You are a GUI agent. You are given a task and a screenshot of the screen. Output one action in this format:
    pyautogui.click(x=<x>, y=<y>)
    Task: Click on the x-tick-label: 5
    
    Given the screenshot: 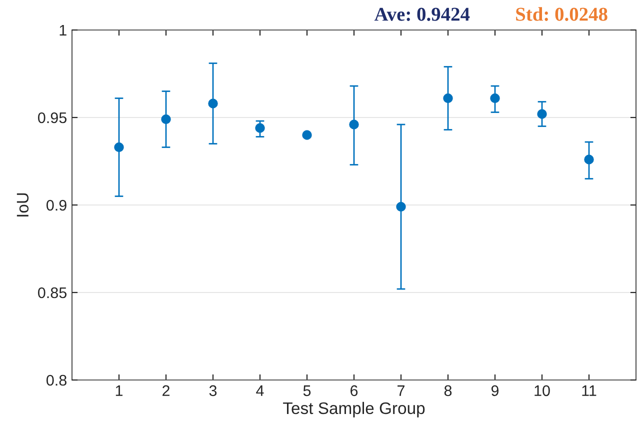 What is the action you would take?
    pyautogui.click(x=307, y=390)
    